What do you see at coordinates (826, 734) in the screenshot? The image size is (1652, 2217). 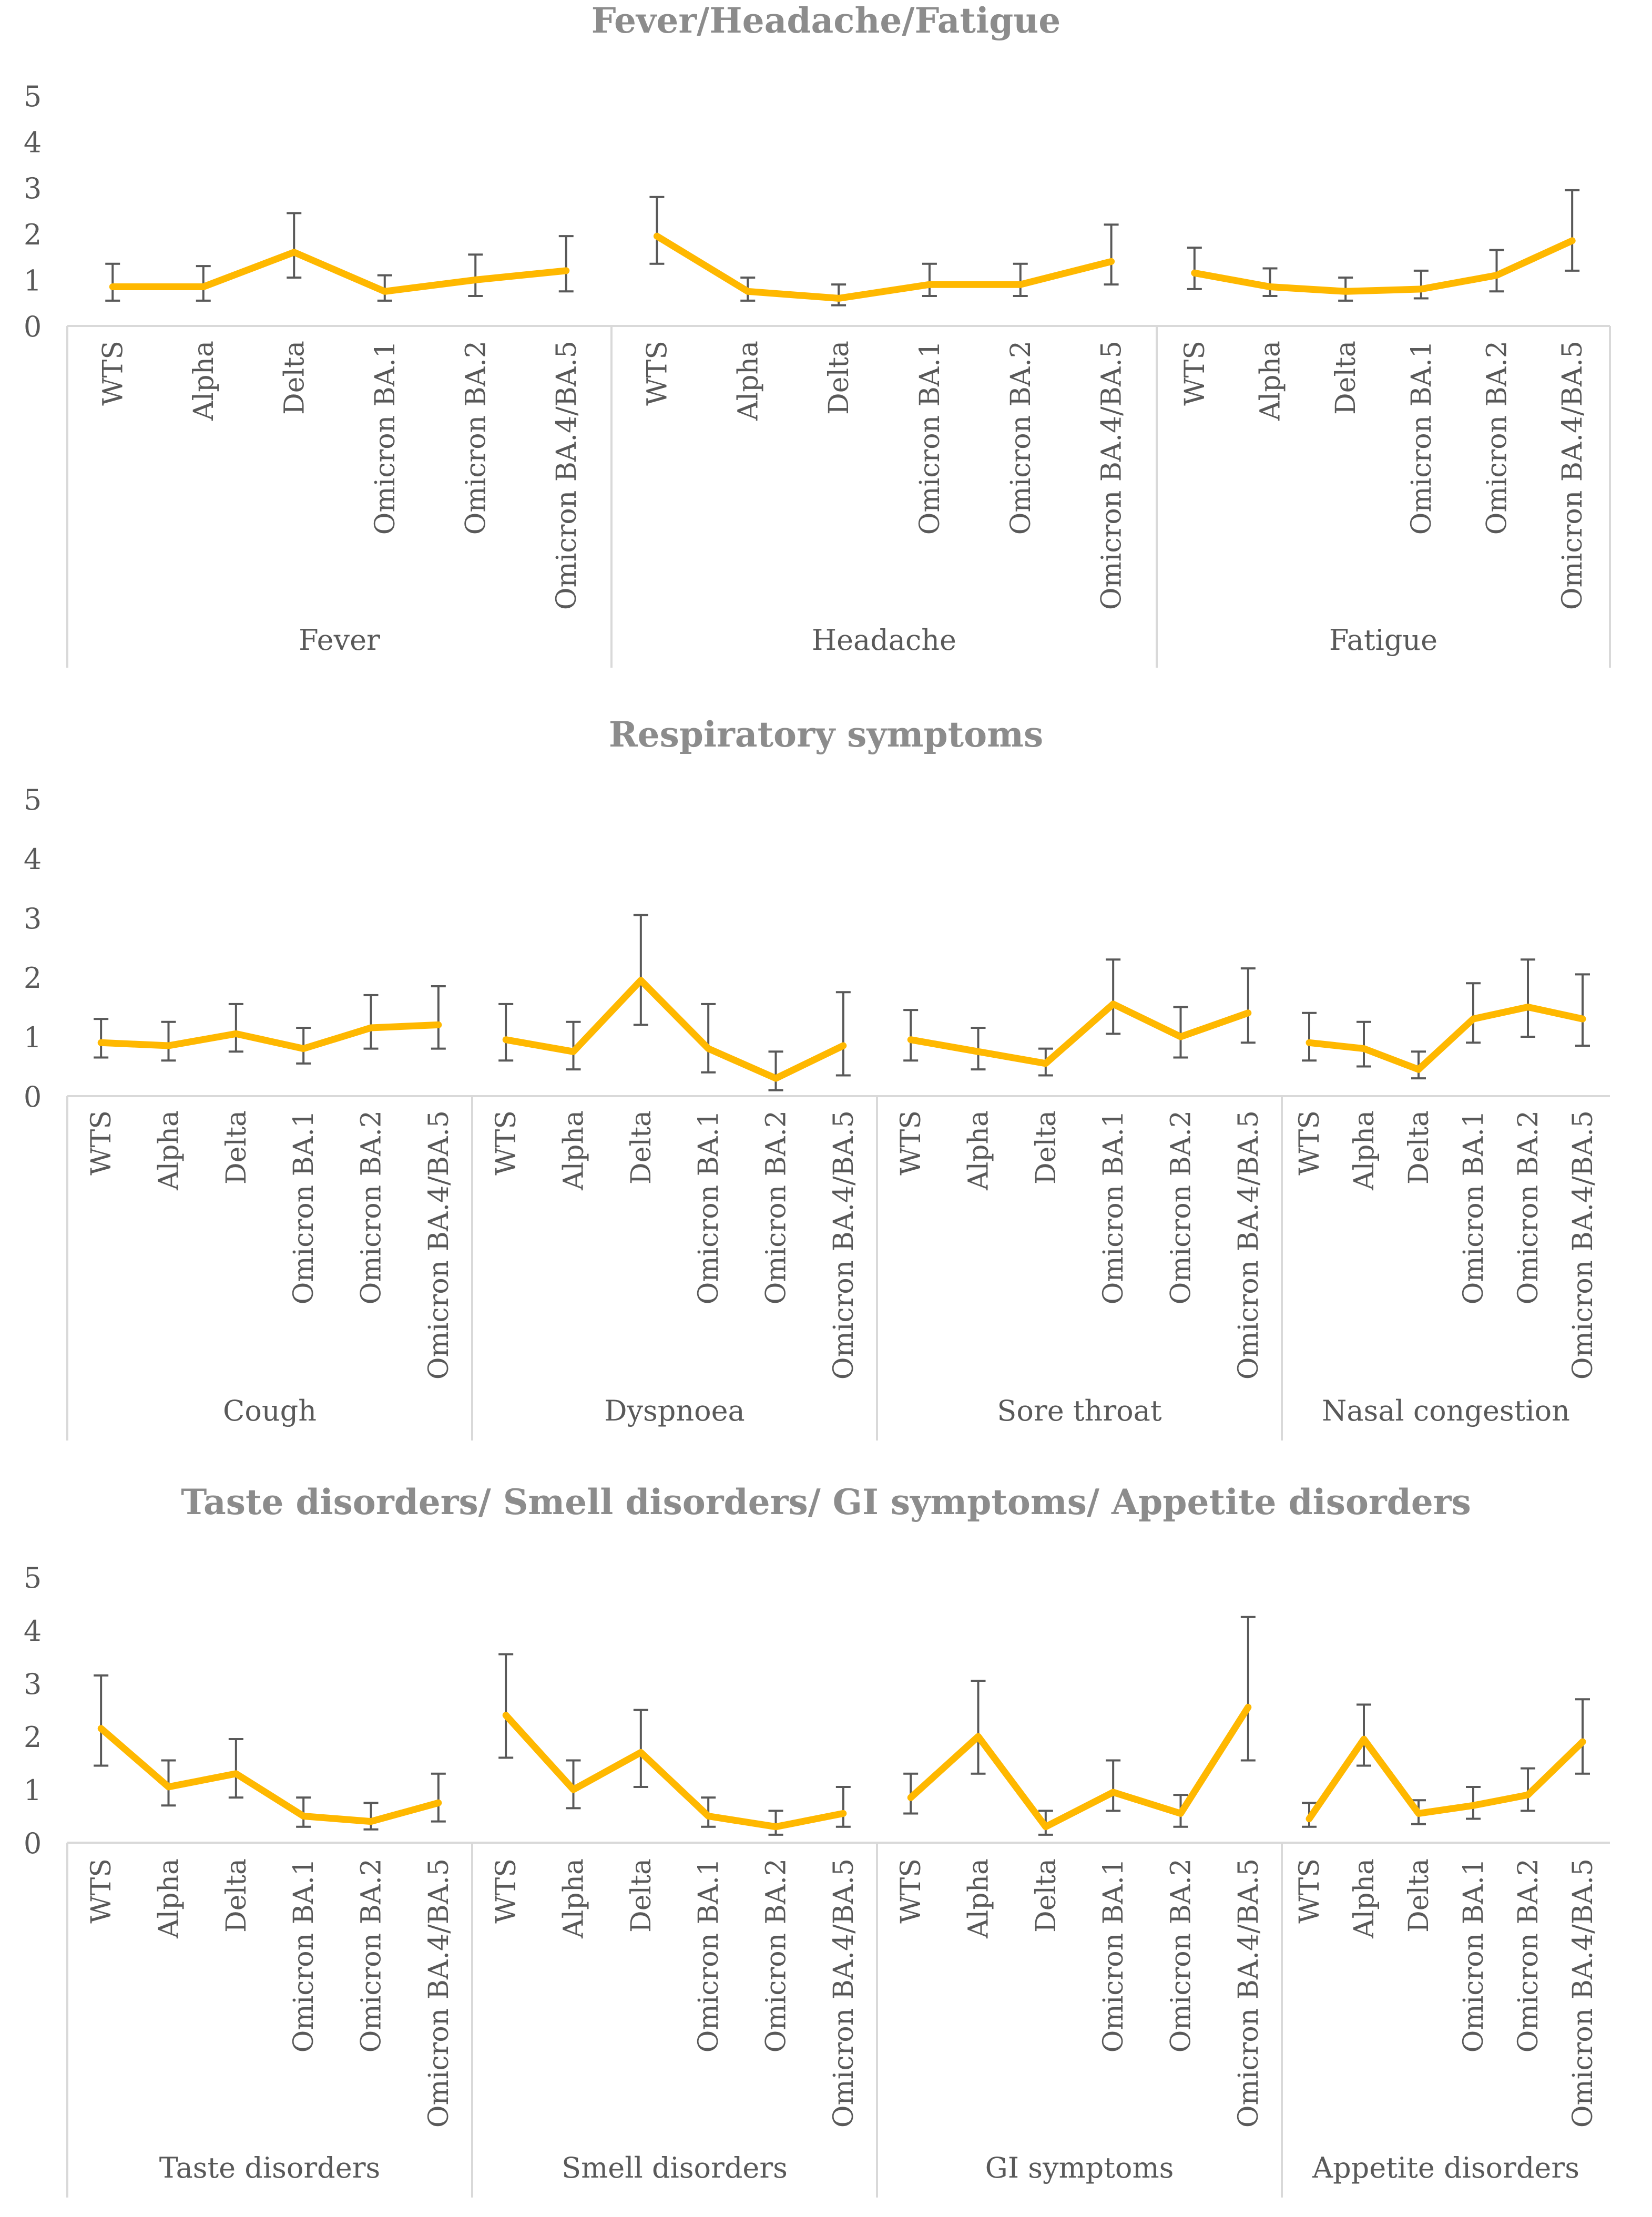 I see `chart-title: Respiratory symptoms` at bounding box center [826, 734].